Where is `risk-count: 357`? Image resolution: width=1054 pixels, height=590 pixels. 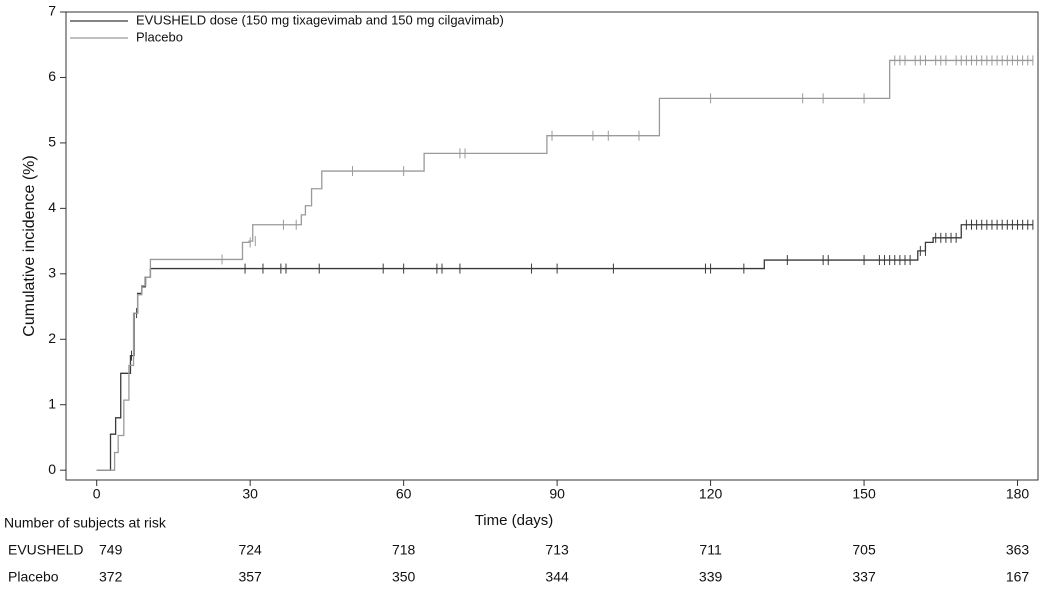
risk-count: 357 is located at coordinates (250, 577).